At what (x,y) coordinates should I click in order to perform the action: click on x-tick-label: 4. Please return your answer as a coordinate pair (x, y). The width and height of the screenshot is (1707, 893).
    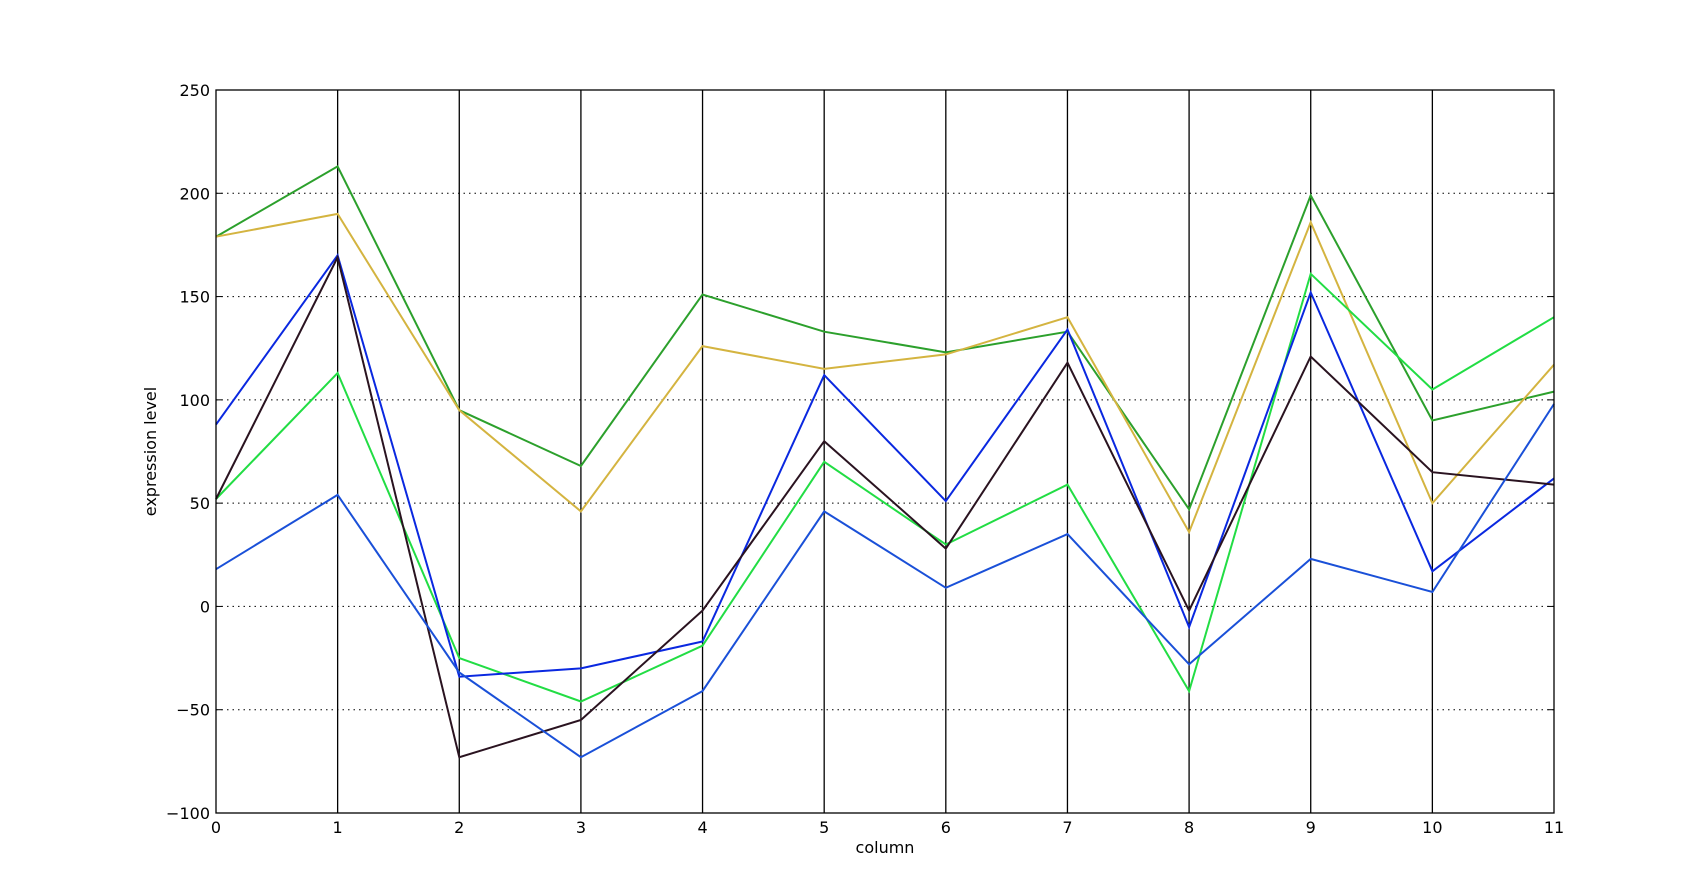
    Looking at the image, I should click on (702, 827).